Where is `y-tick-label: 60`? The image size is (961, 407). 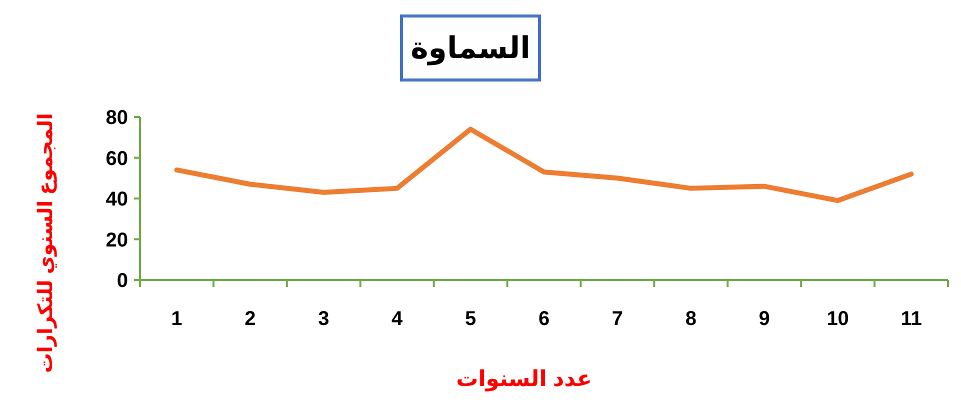
y-tick-label: 60 is located at coordinates (117, 159).